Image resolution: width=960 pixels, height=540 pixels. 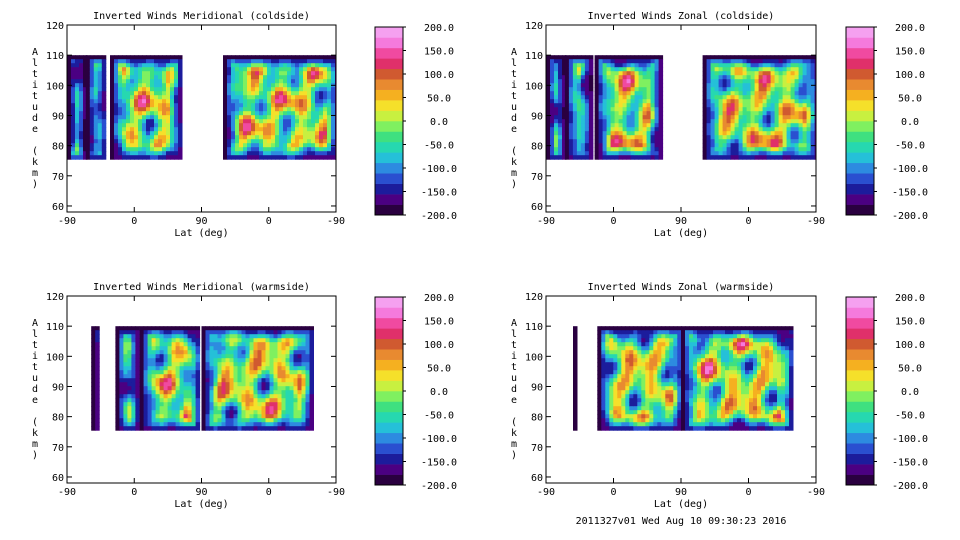 I want to click on svg-text: m, so click(x=514, y=173).